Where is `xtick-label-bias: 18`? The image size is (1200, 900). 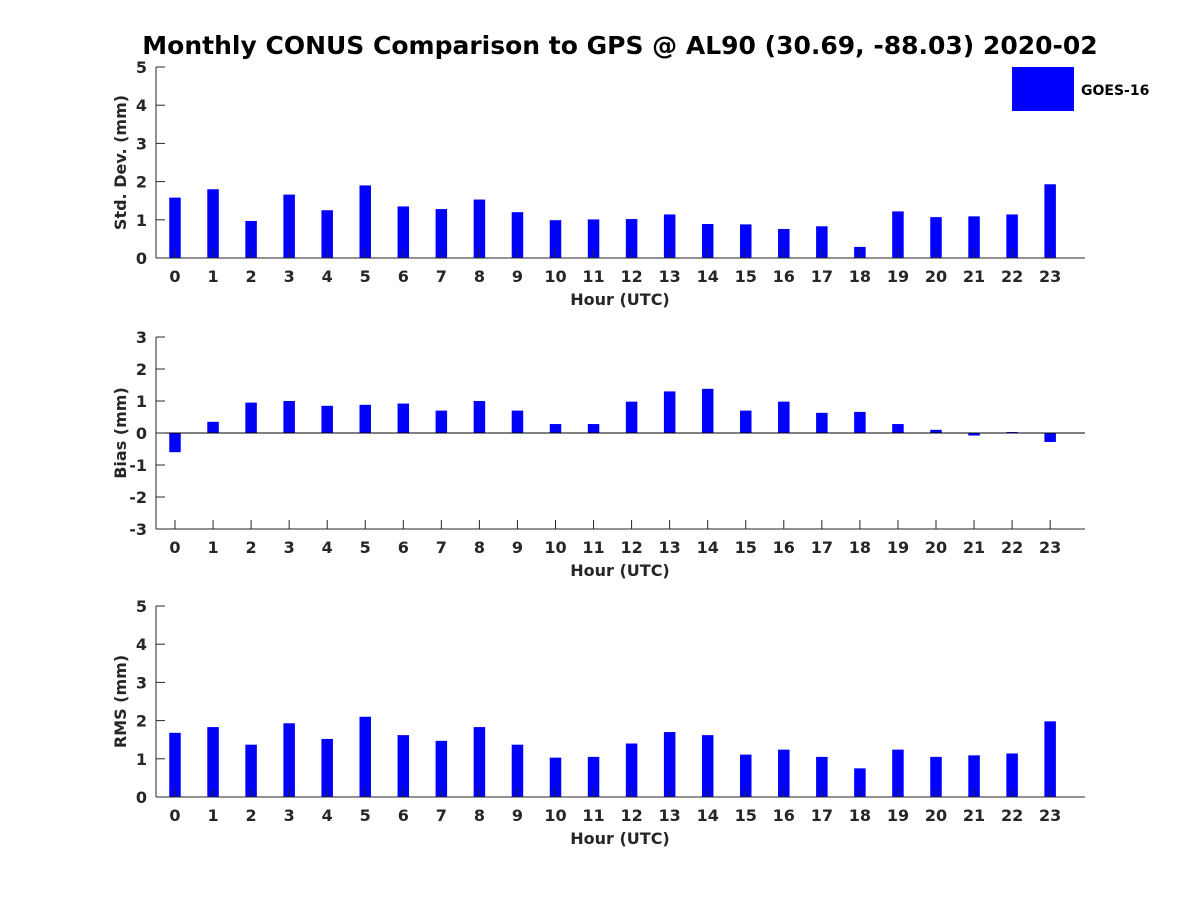
xtick-label-bias: 18 is located at coordinates (860, 547).